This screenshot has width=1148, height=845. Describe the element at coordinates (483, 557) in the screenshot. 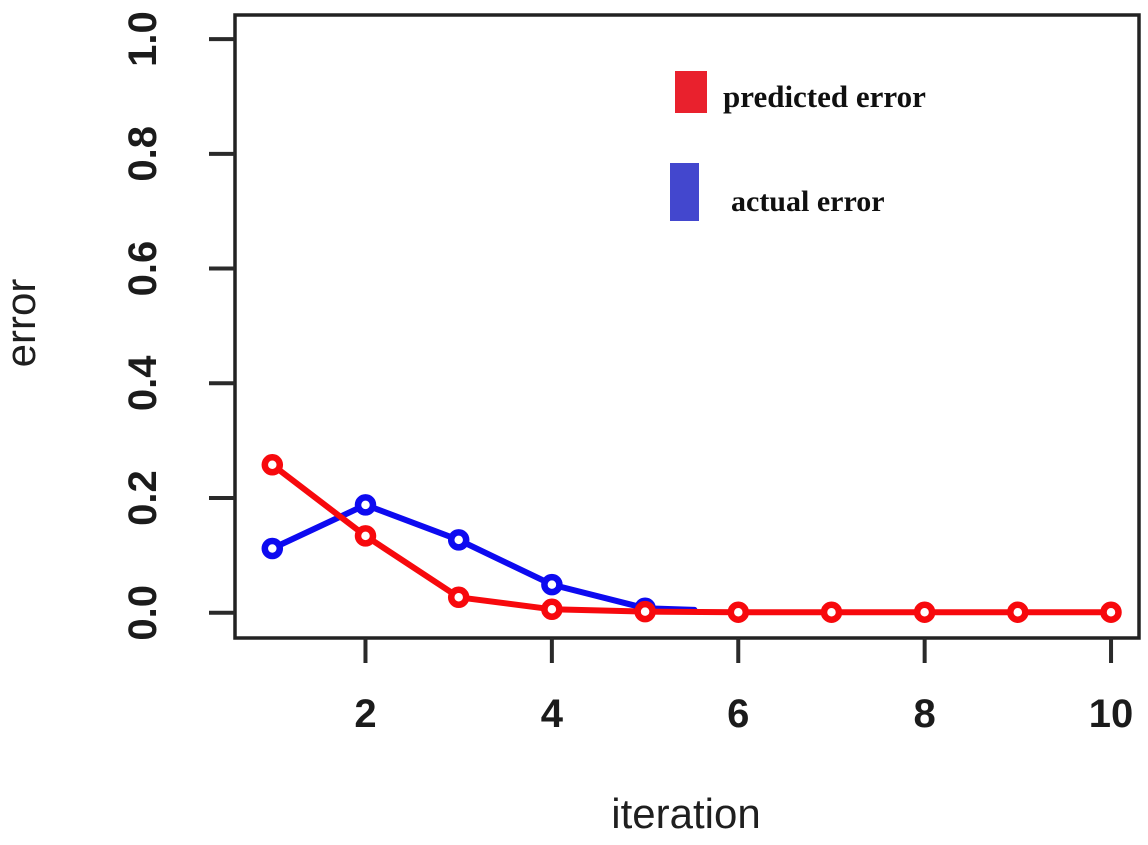

I see `series-line-actual-error` at that location.